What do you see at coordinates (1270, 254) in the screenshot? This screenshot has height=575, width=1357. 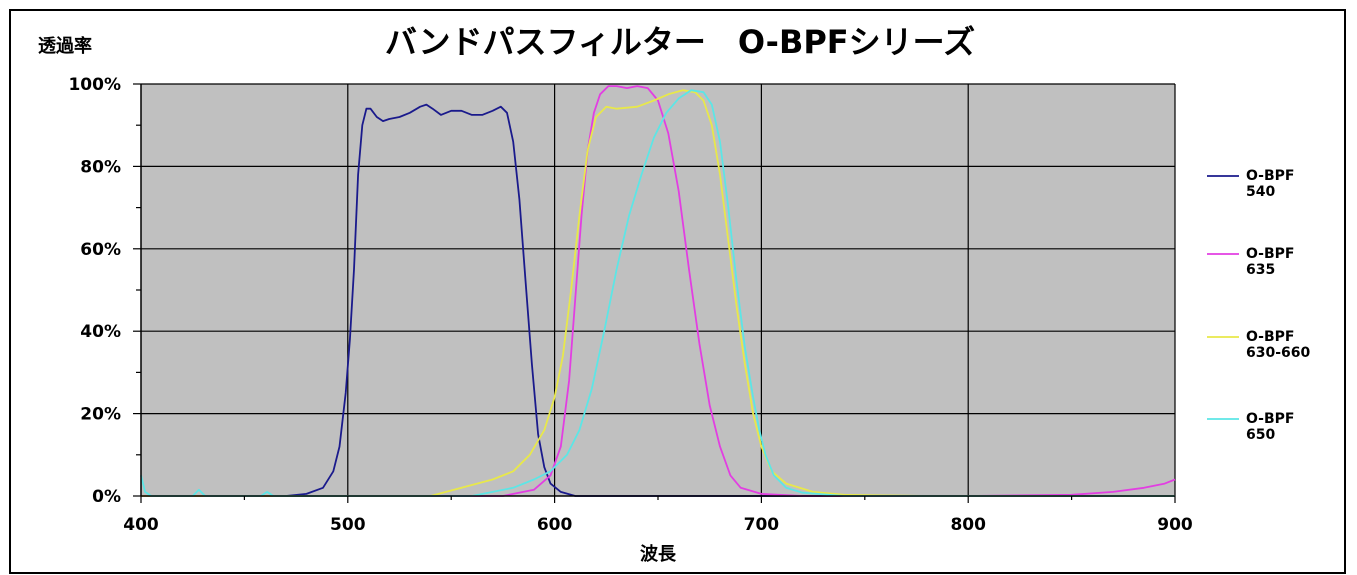 I see `legend-label-2-name: O-BPF` at bounding box center [1270, 254].